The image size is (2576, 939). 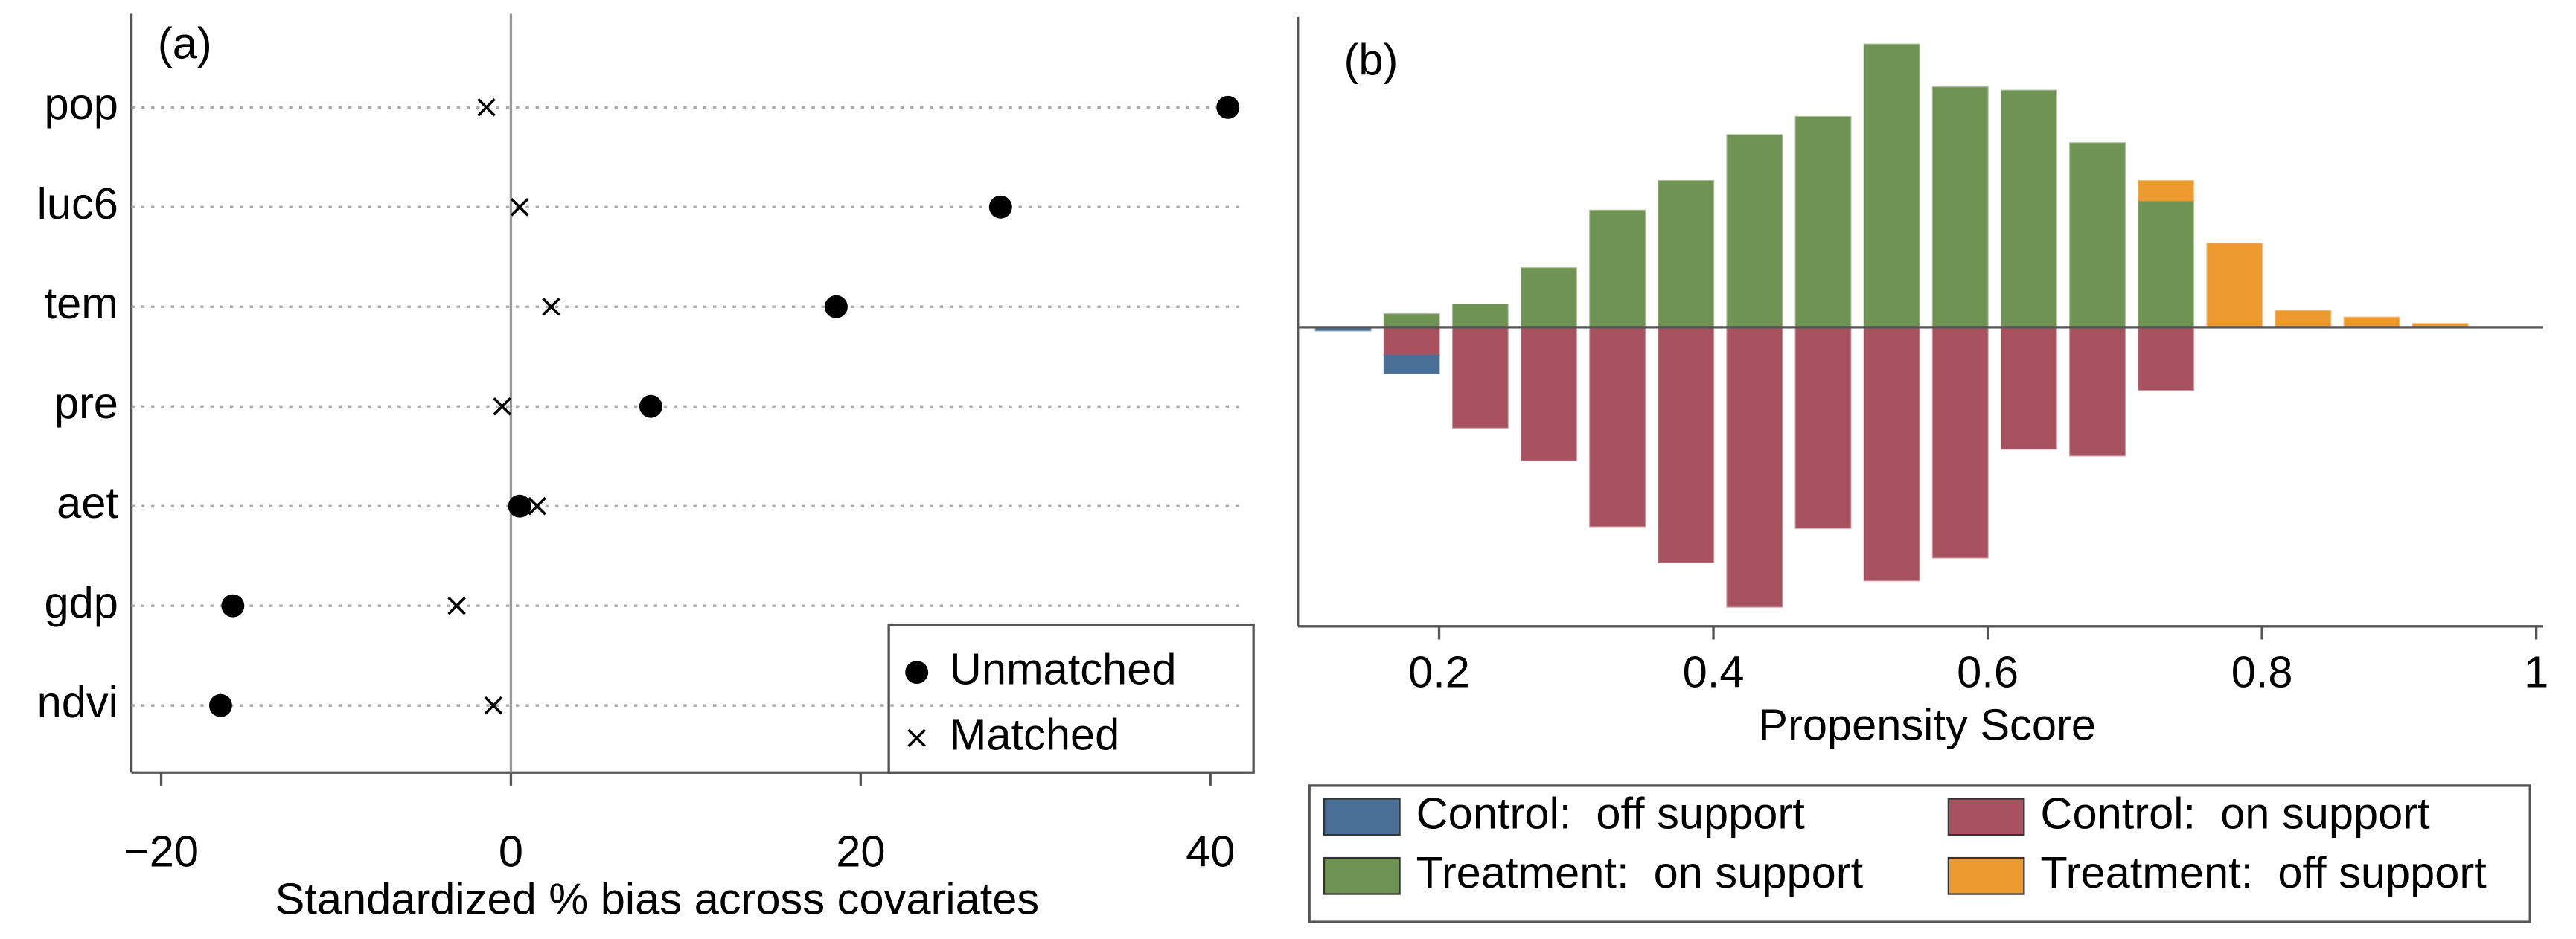 I want to click on legend-label: Matched, so click(x=1035, y=735).